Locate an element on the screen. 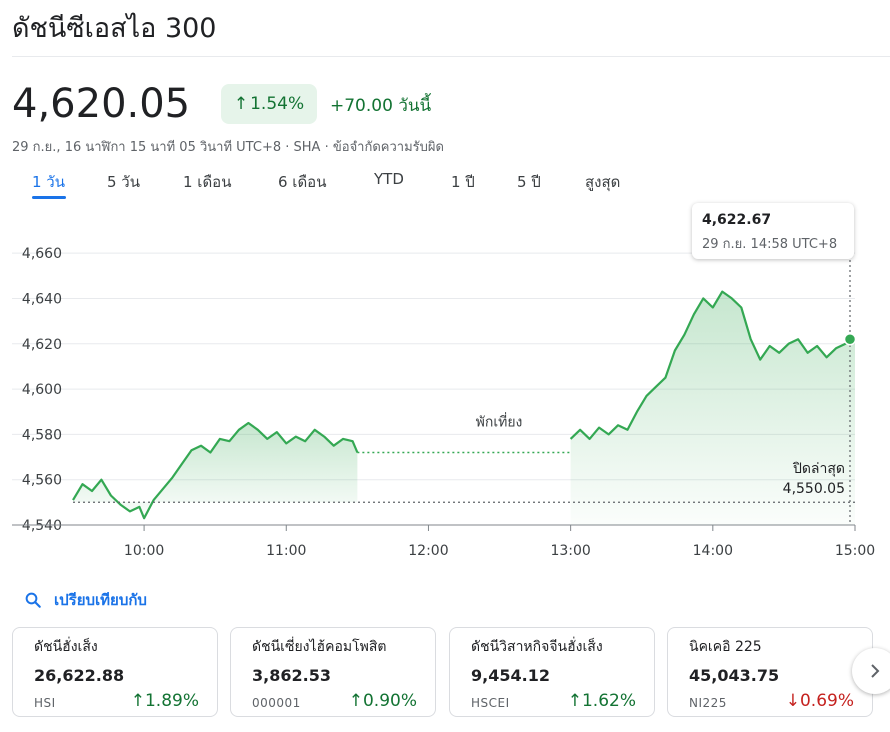  card-name: ดัชนีเซี่ยงไฮ้คอมโพสิต is located at coordinates (319, 647).